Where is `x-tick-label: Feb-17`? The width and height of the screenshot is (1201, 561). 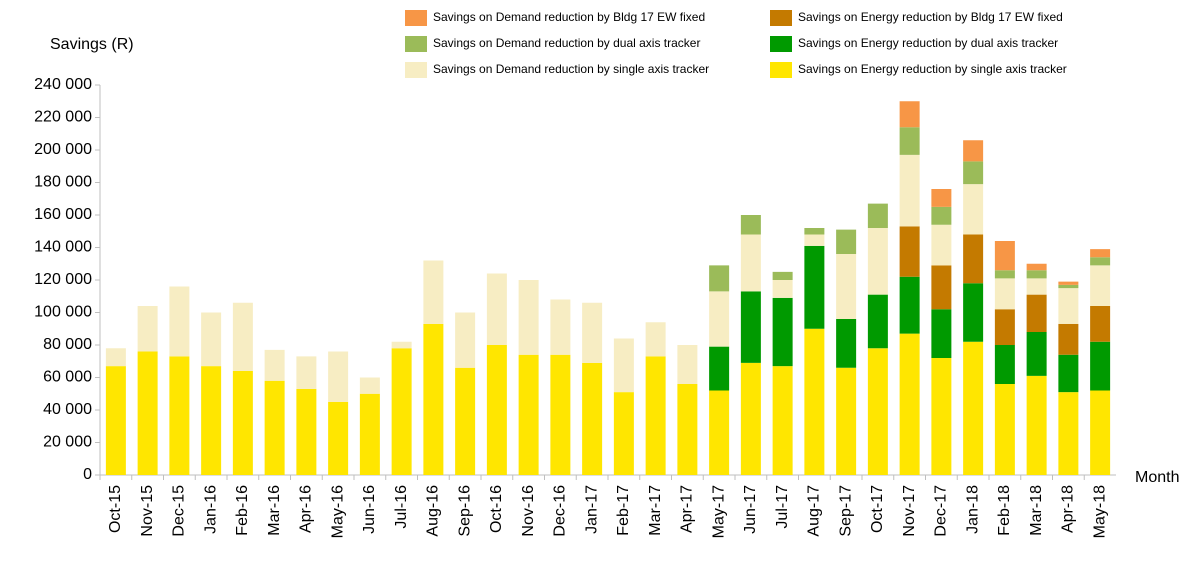
x-tick-label: Feb-17 is located at coordinates (623, 510).